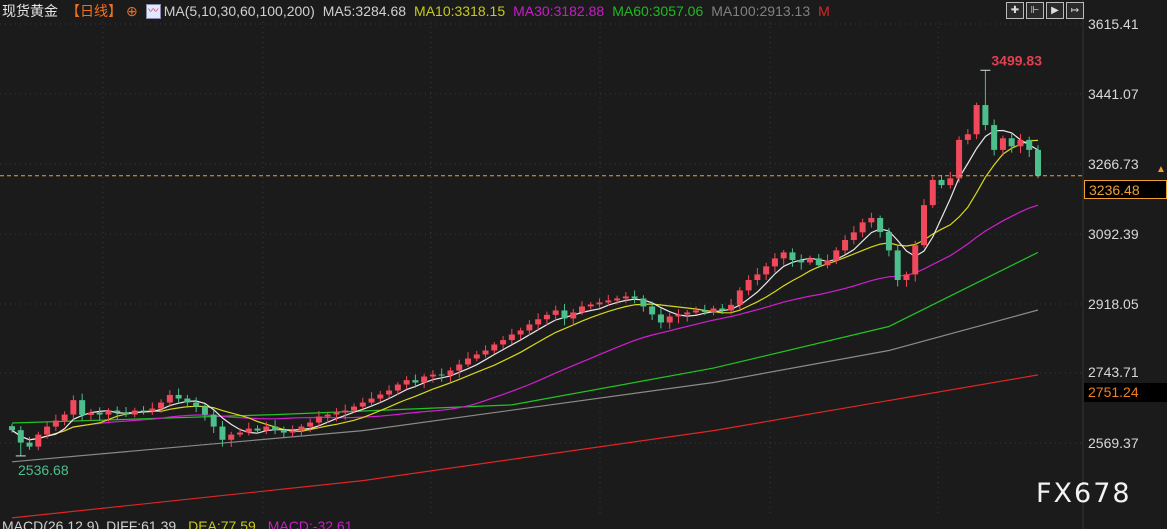 The width and height of the screenshot is (1167, 529). What do you see at coordinates (1125, 392) in the screenshot?
I see `ma200-price-label: 2751.24` at bounding box center [1125, 392].